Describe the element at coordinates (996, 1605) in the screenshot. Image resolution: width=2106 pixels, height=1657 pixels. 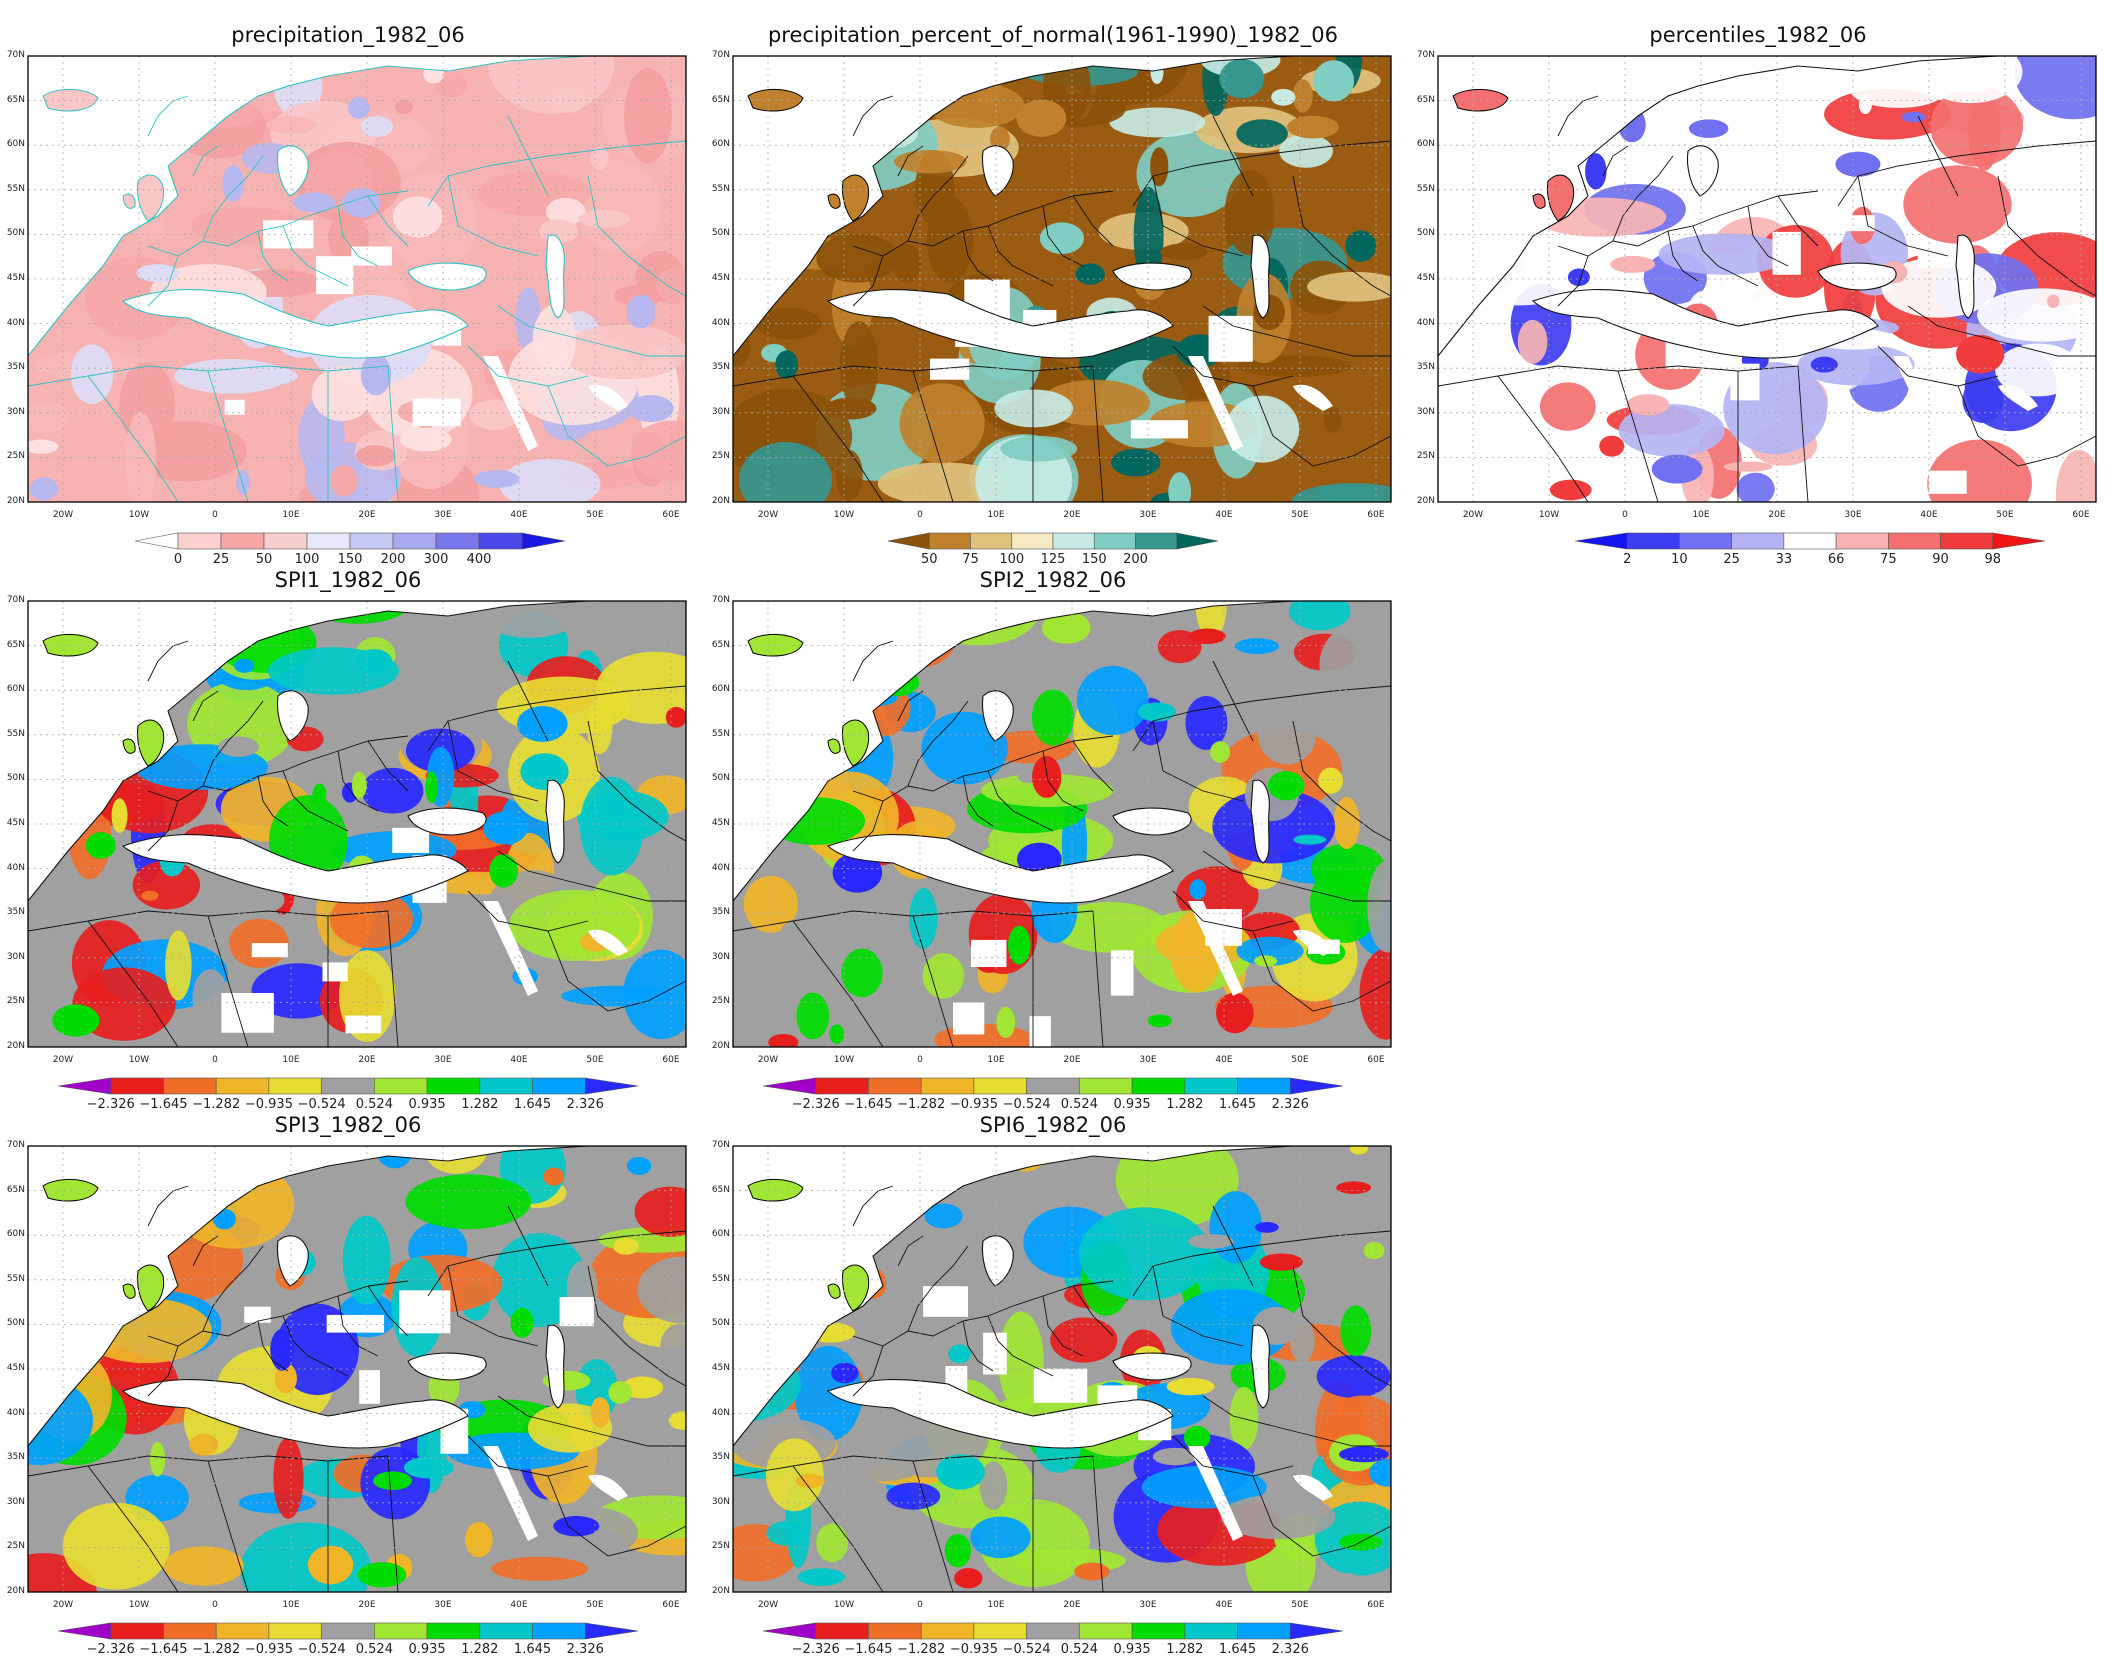
I see `lon-label: 10E` at that location.